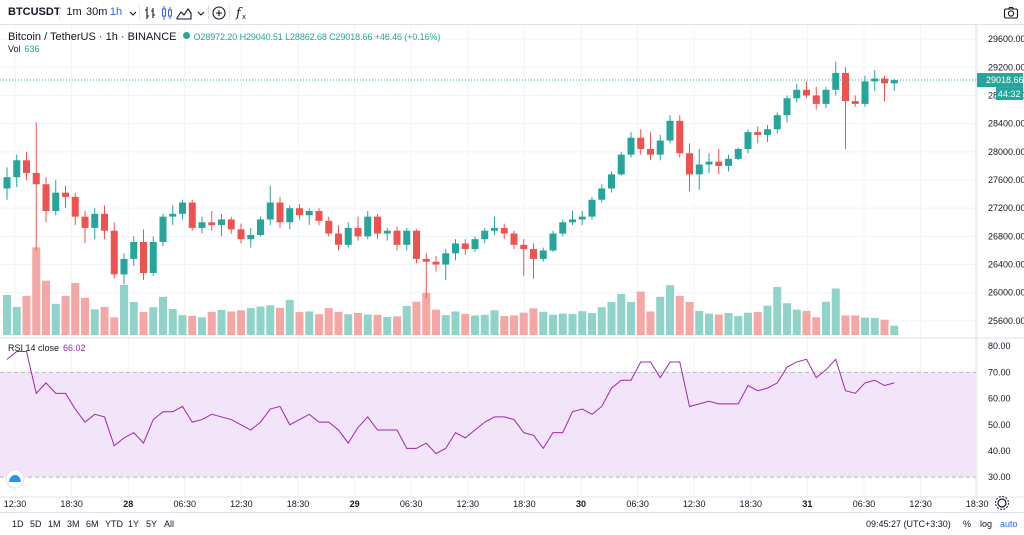  Describe the element at coordinates (908, 524) in the screenshot. I see `timezone-clock: 09:45:27 (UTC+3:30)` at that location.